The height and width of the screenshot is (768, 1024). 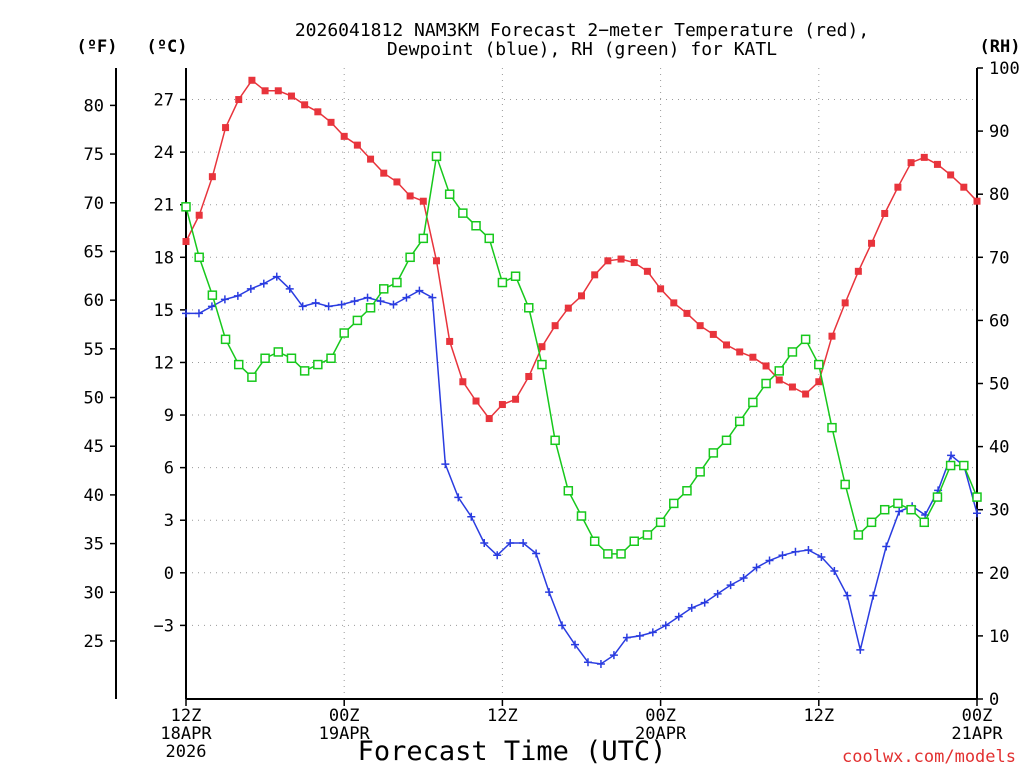 What do you see at coordinates (164, 101) in the screenshot?
I see `celsius-tick-label: 27` at bounding box center [164, 101].